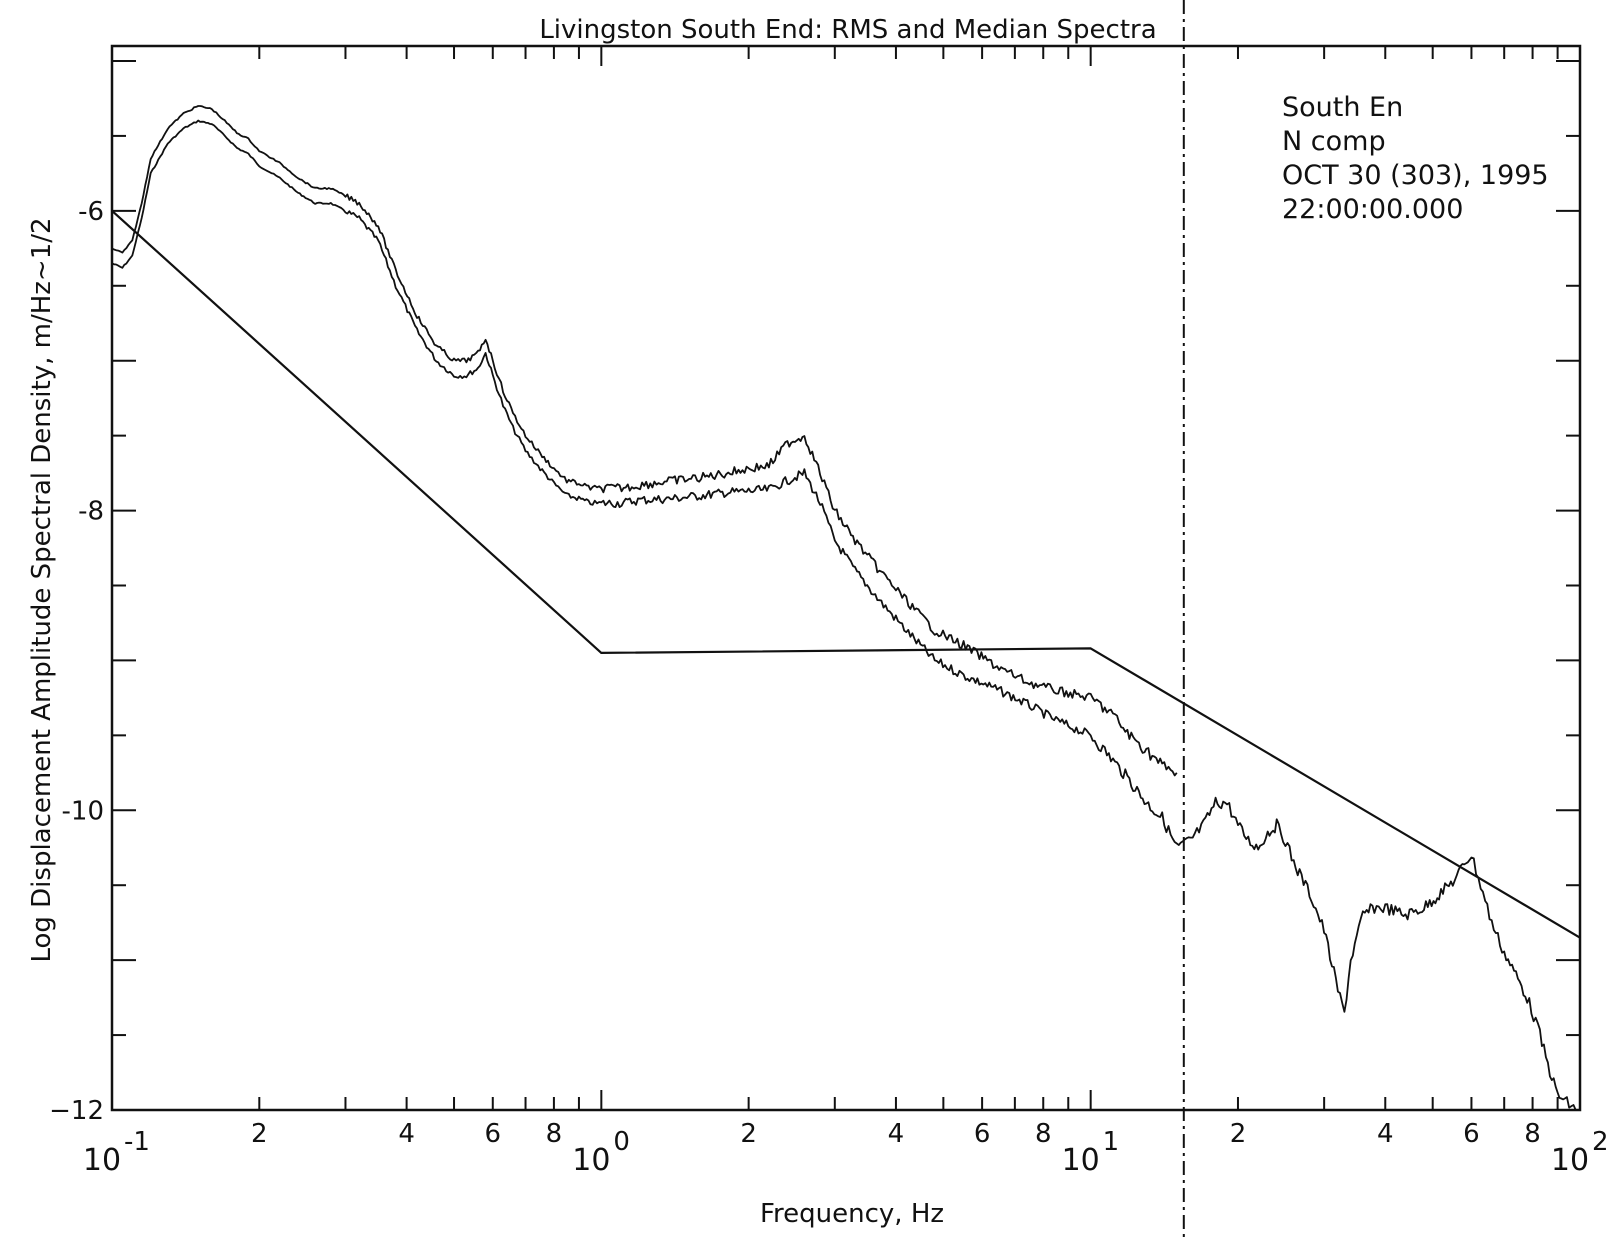  I want to click on x-axis-title: Frequency, Hz, so click(852, 1214).